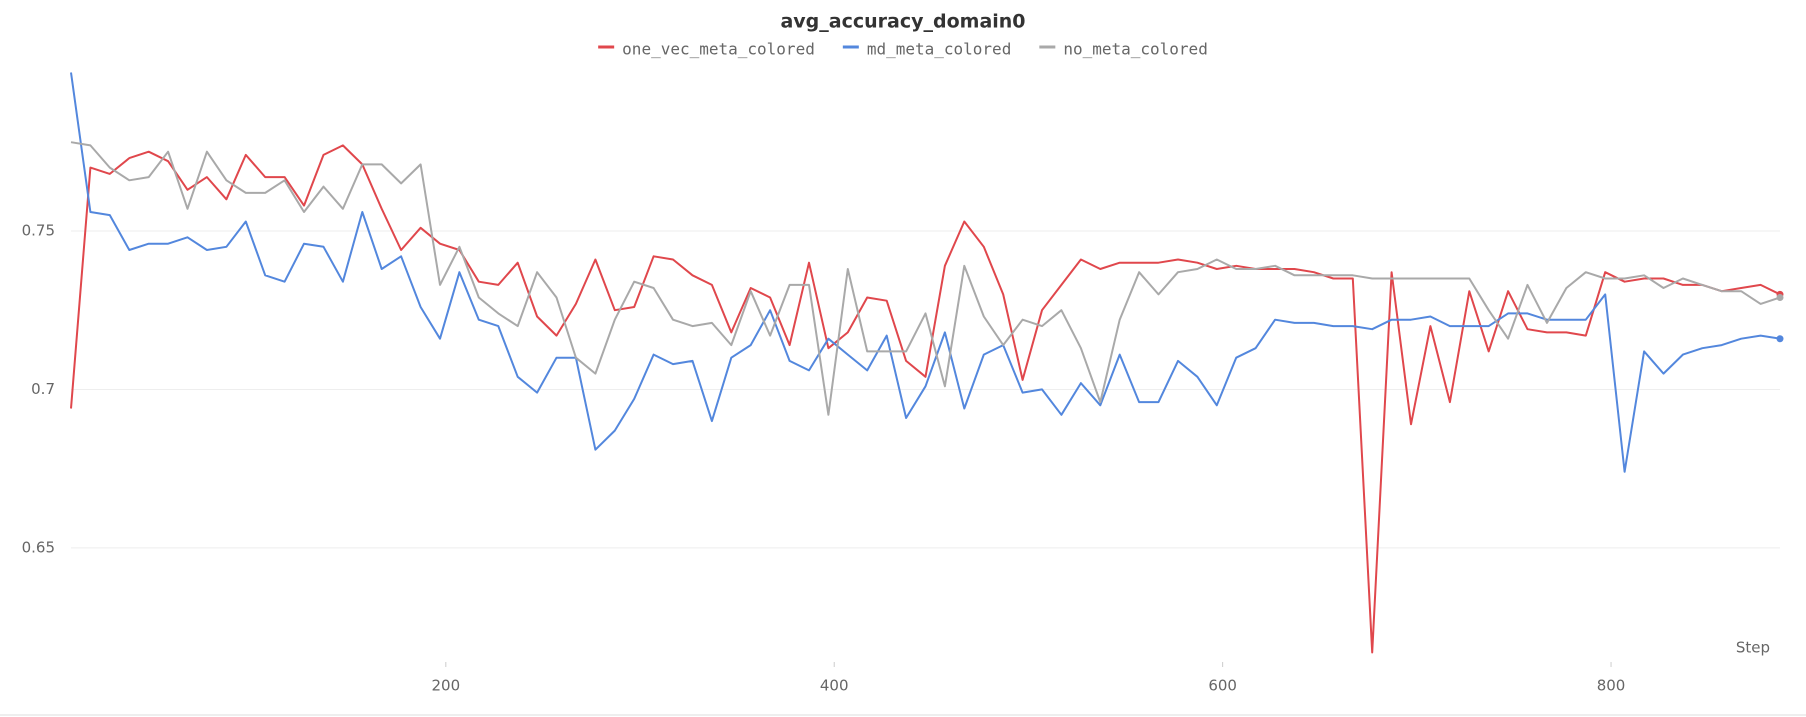 The width and height of the screenshot is (1806, 717). What do you see at coordinates (718, 49) in the screenshot?
I see `legend-label: one_vec_meta_colored` at bounding box center [718, 49].